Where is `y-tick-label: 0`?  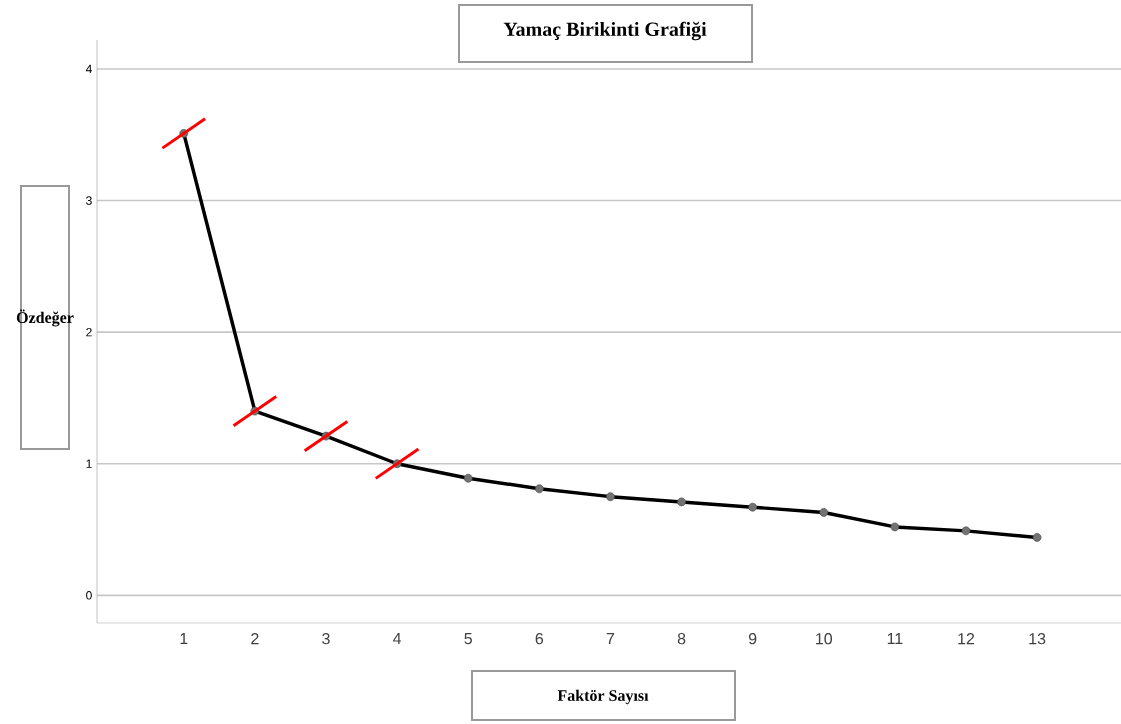
y-tick-label: 0 is located at coordinates (89, 595).